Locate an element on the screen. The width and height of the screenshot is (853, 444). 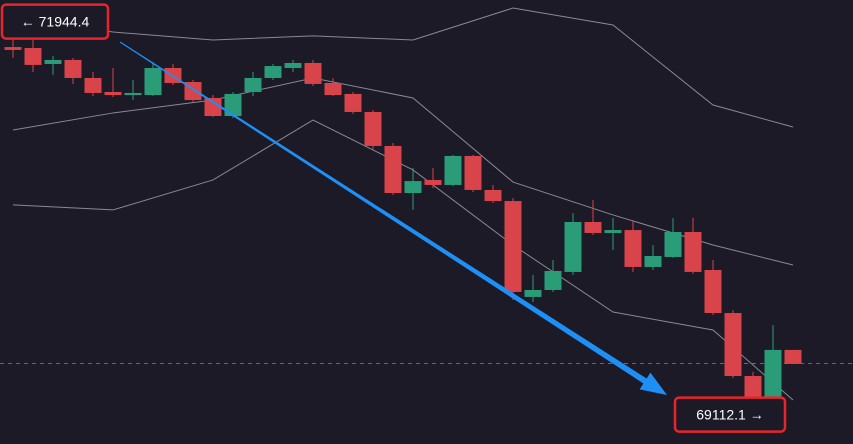
annotation-label: ← 71944.4 is located at coordinates (55, 21).